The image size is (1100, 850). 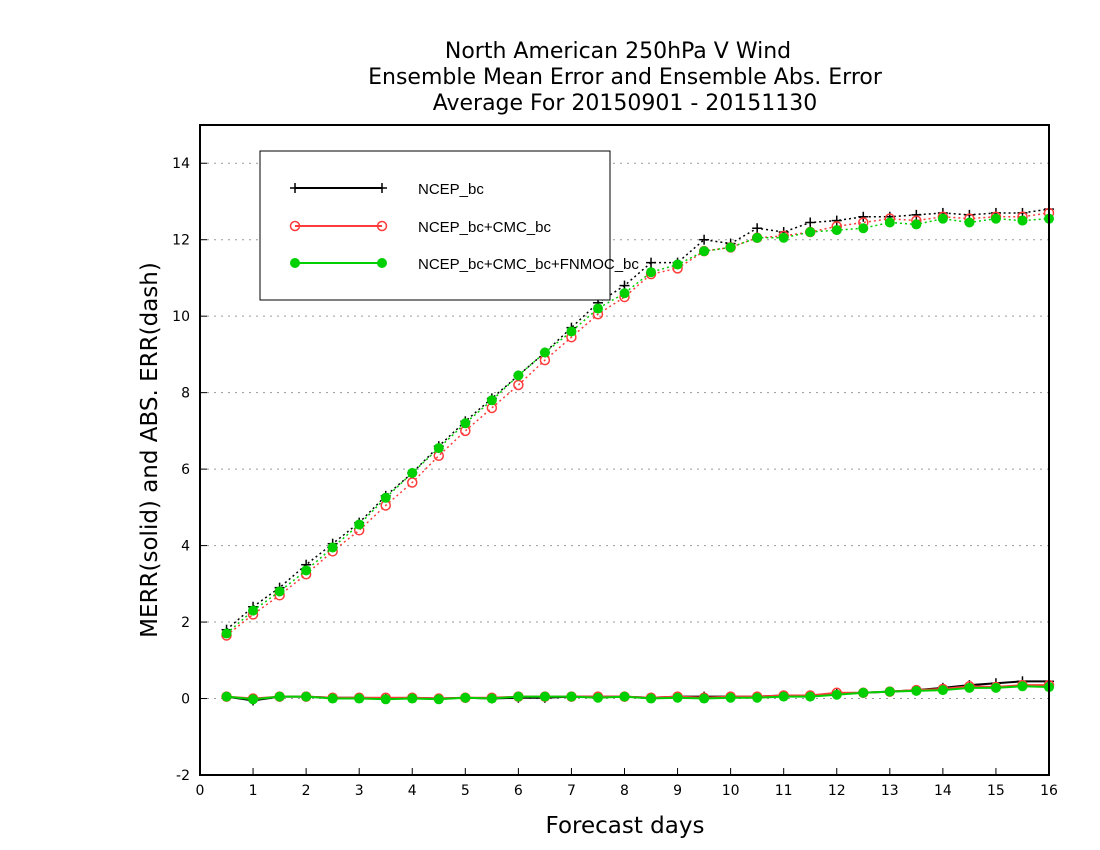 What do you see at coordinates (484, 227) in the screenshot?
I see `legend-label-1: NCEP_bc+CMC_bc` at bounding box center [484, 227].